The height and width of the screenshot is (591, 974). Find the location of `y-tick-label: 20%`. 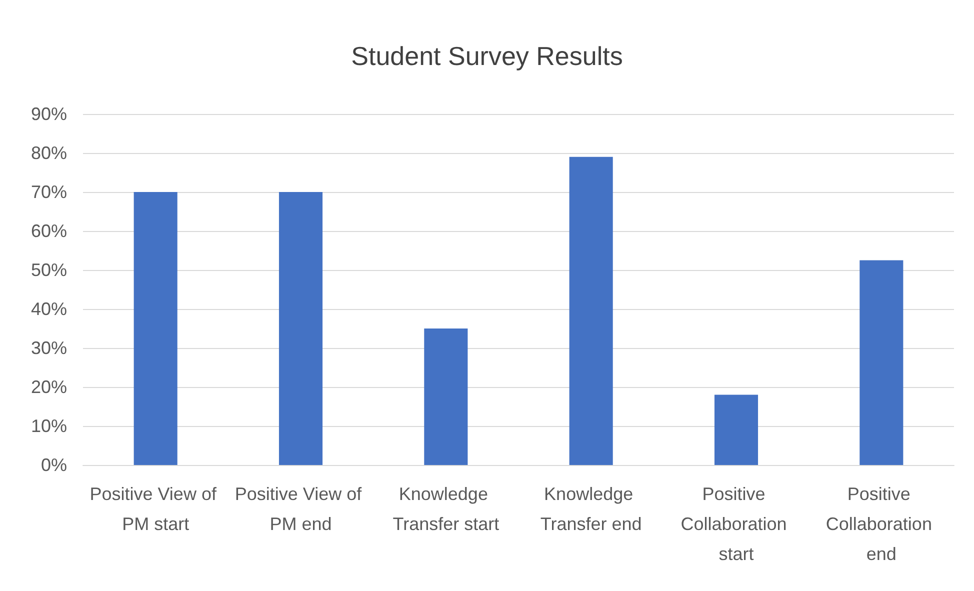

y-tick-label: 20% is located at coordinates (48, 387).